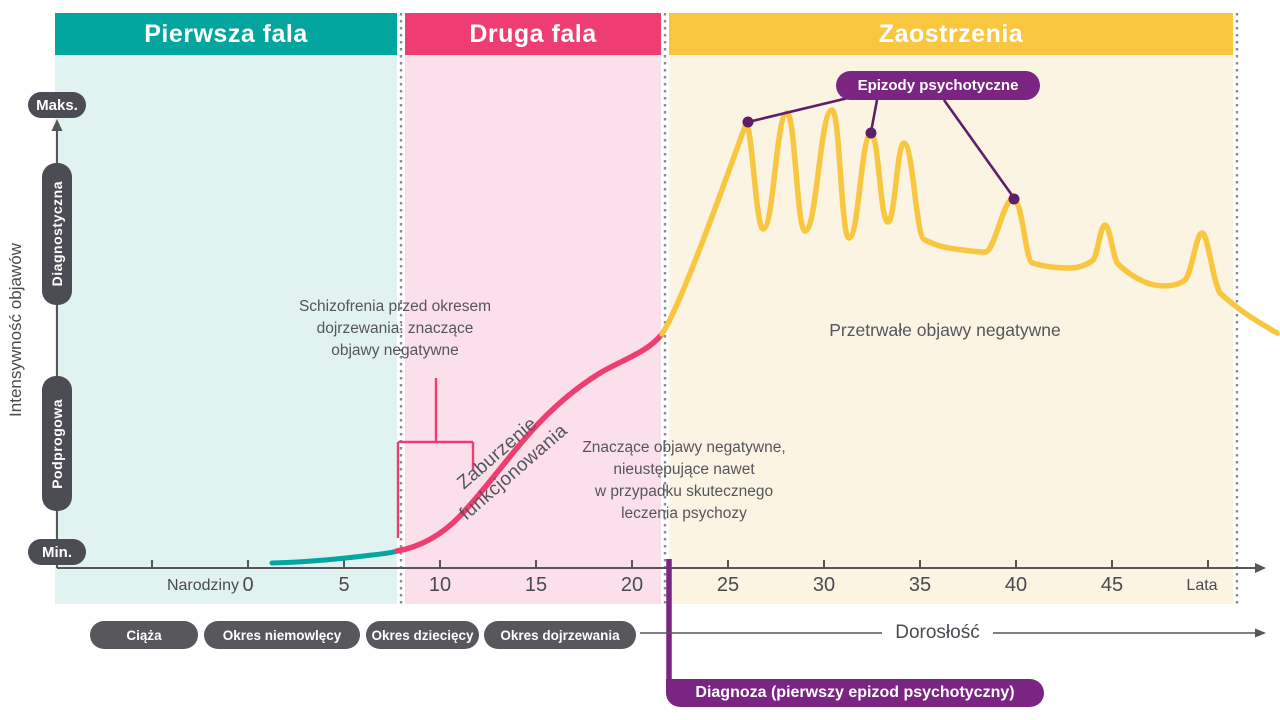 This screenshot has width=1280, height=720. I want to click on y-axis-pill-max: Maks., so click(57, 105).